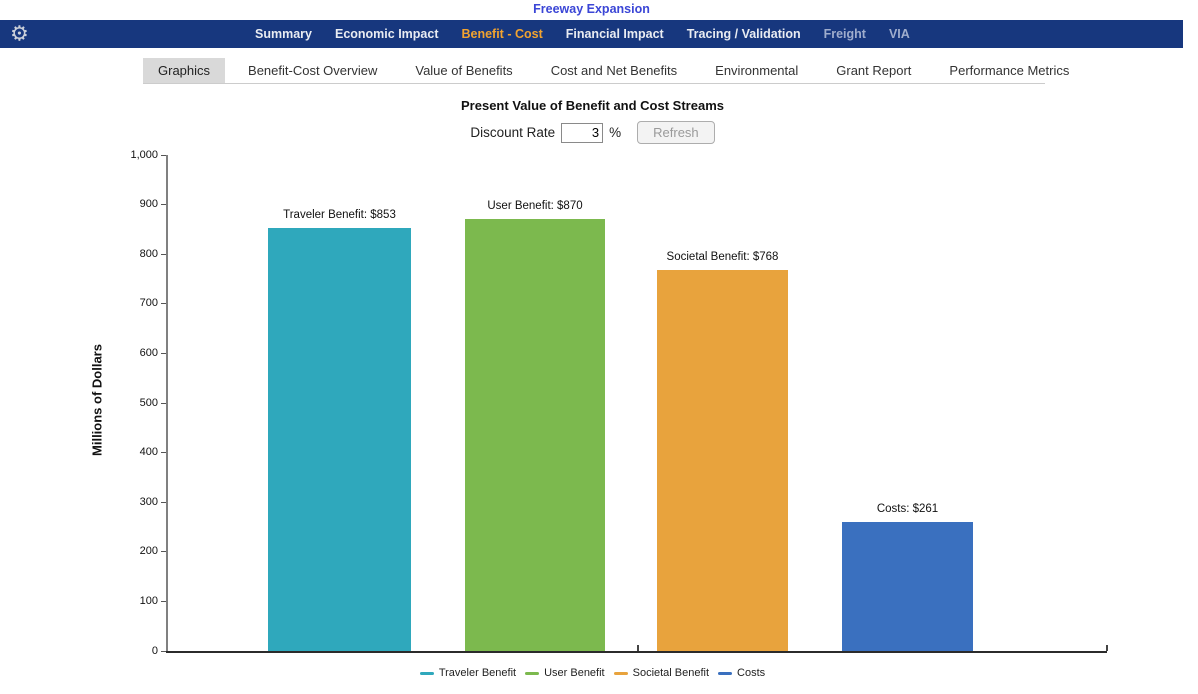 This screenshot has width=1198, height=694. I want to click on legend-label: User Benefit, so click(574, 673).